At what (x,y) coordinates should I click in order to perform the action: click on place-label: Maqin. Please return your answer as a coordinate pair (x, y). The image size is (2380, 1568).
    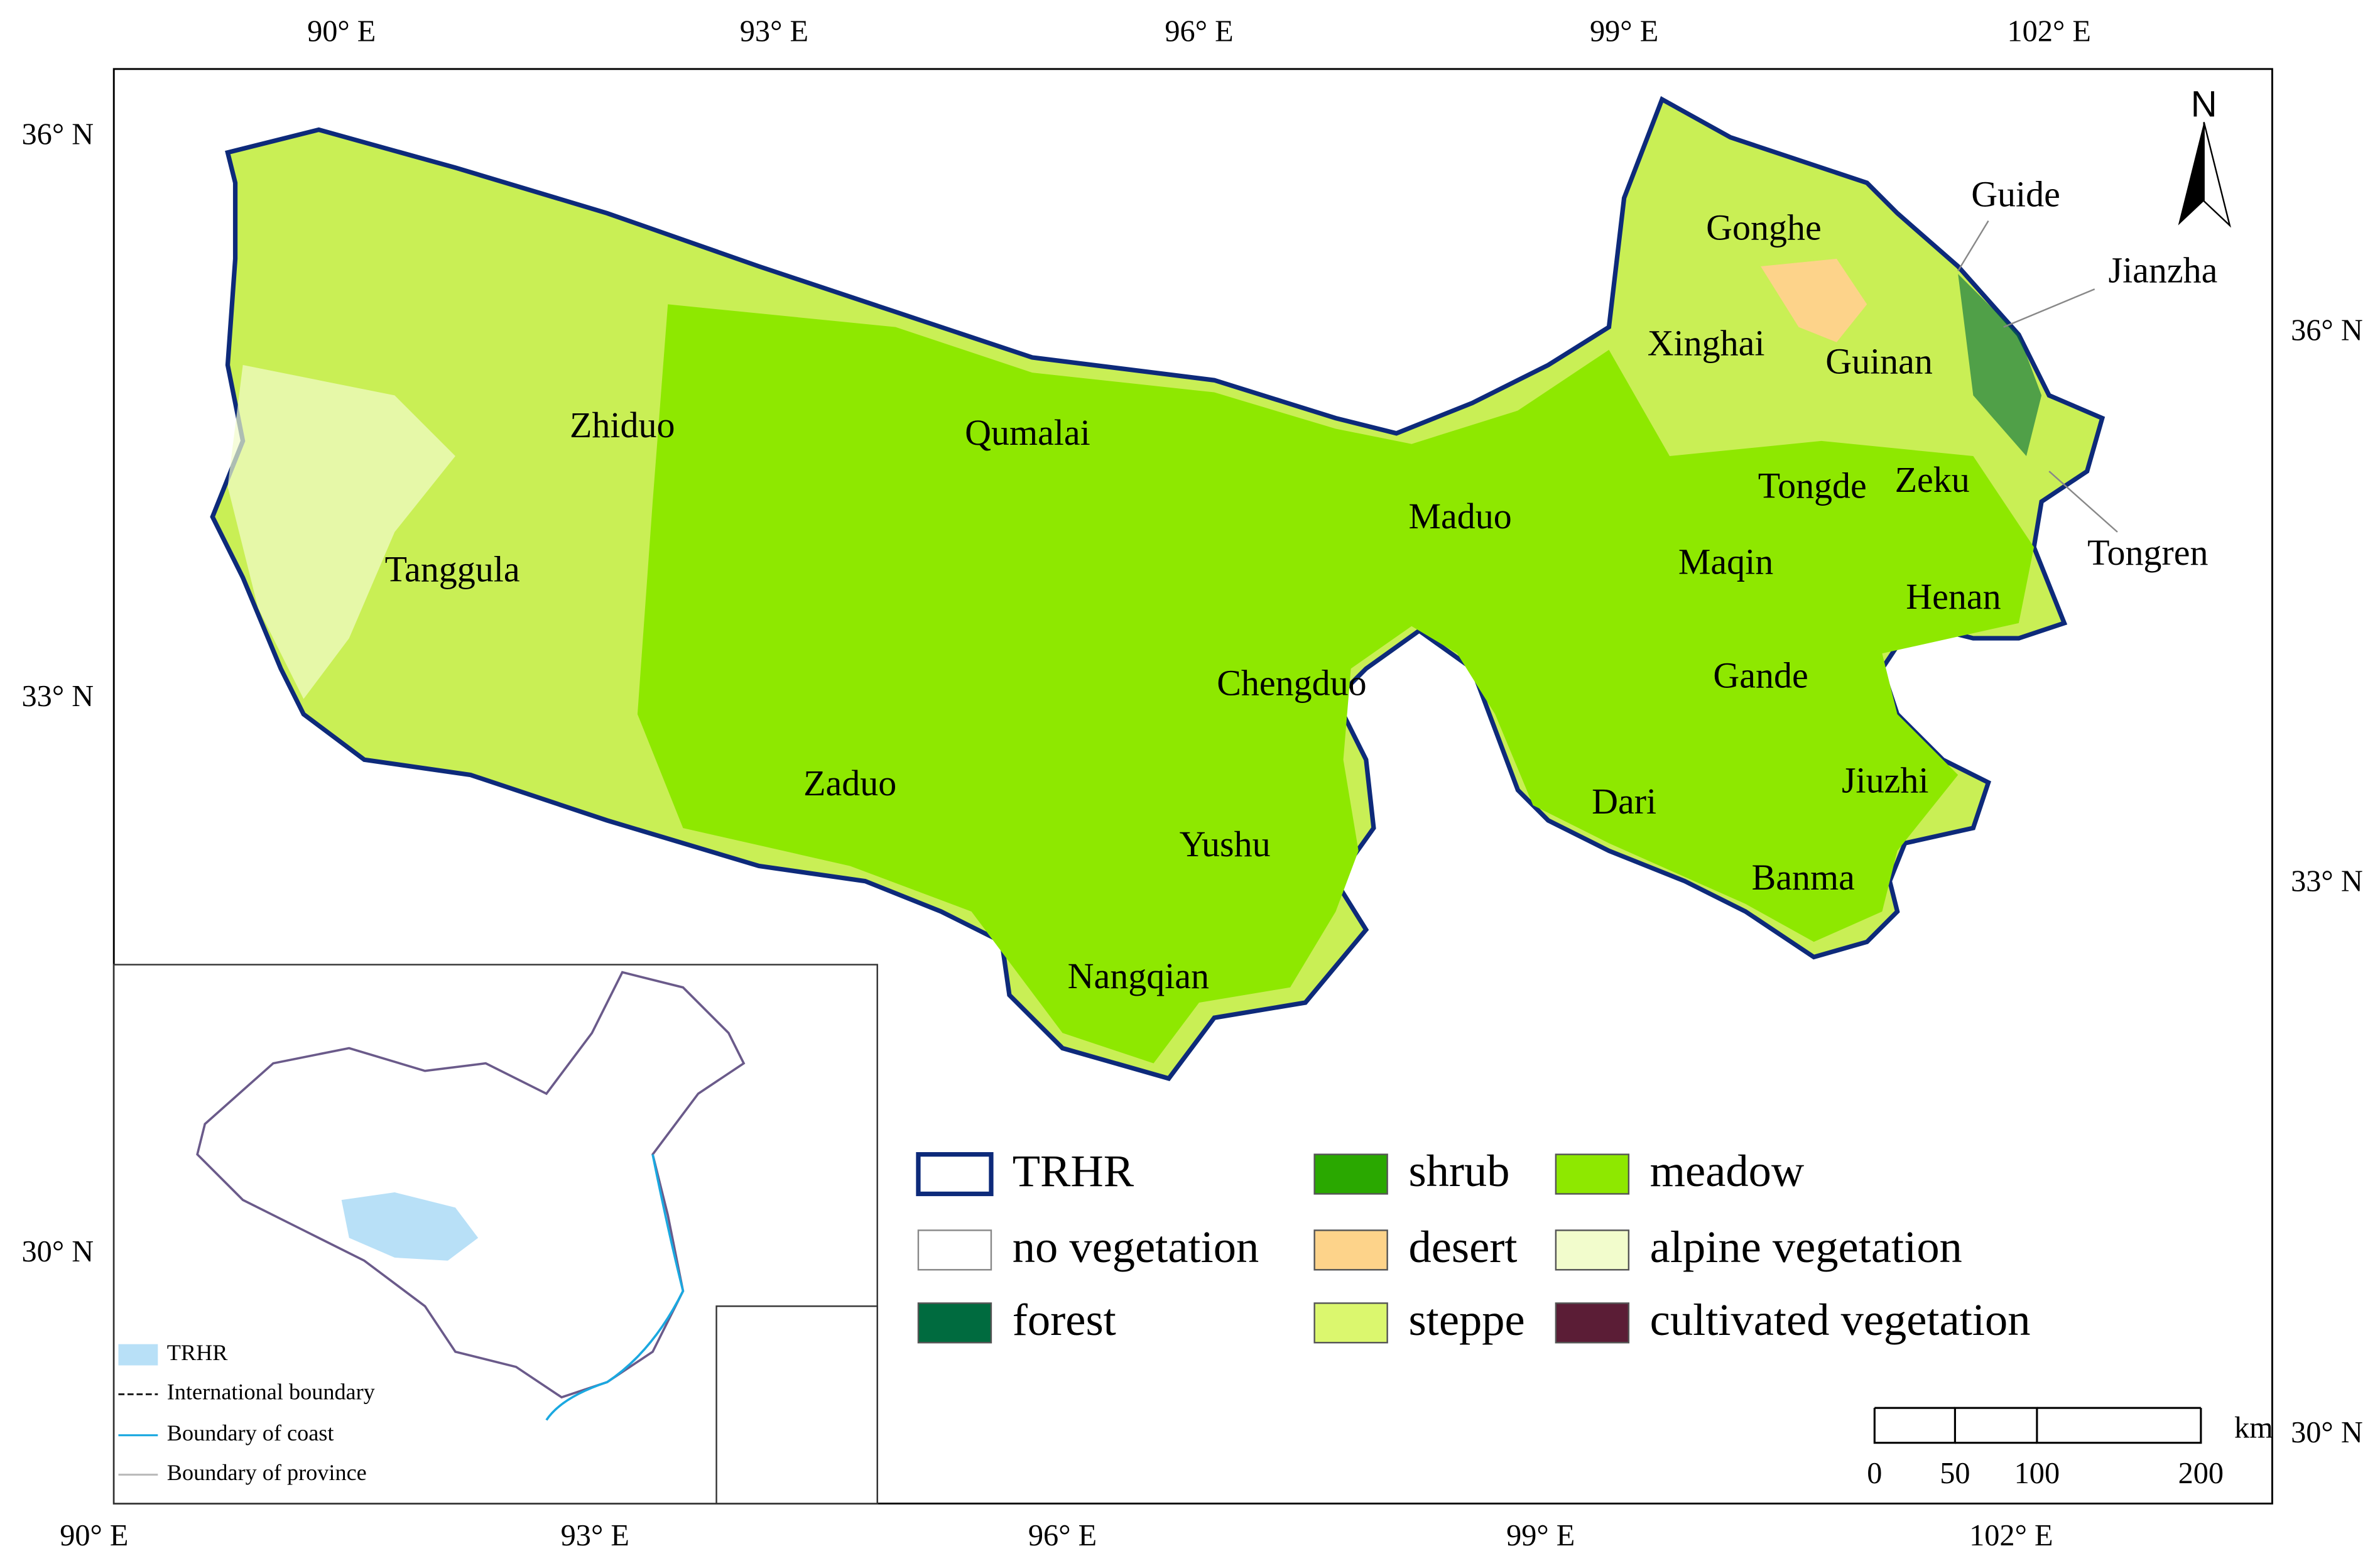
    Looking at the image, I should click on (1725, 561).